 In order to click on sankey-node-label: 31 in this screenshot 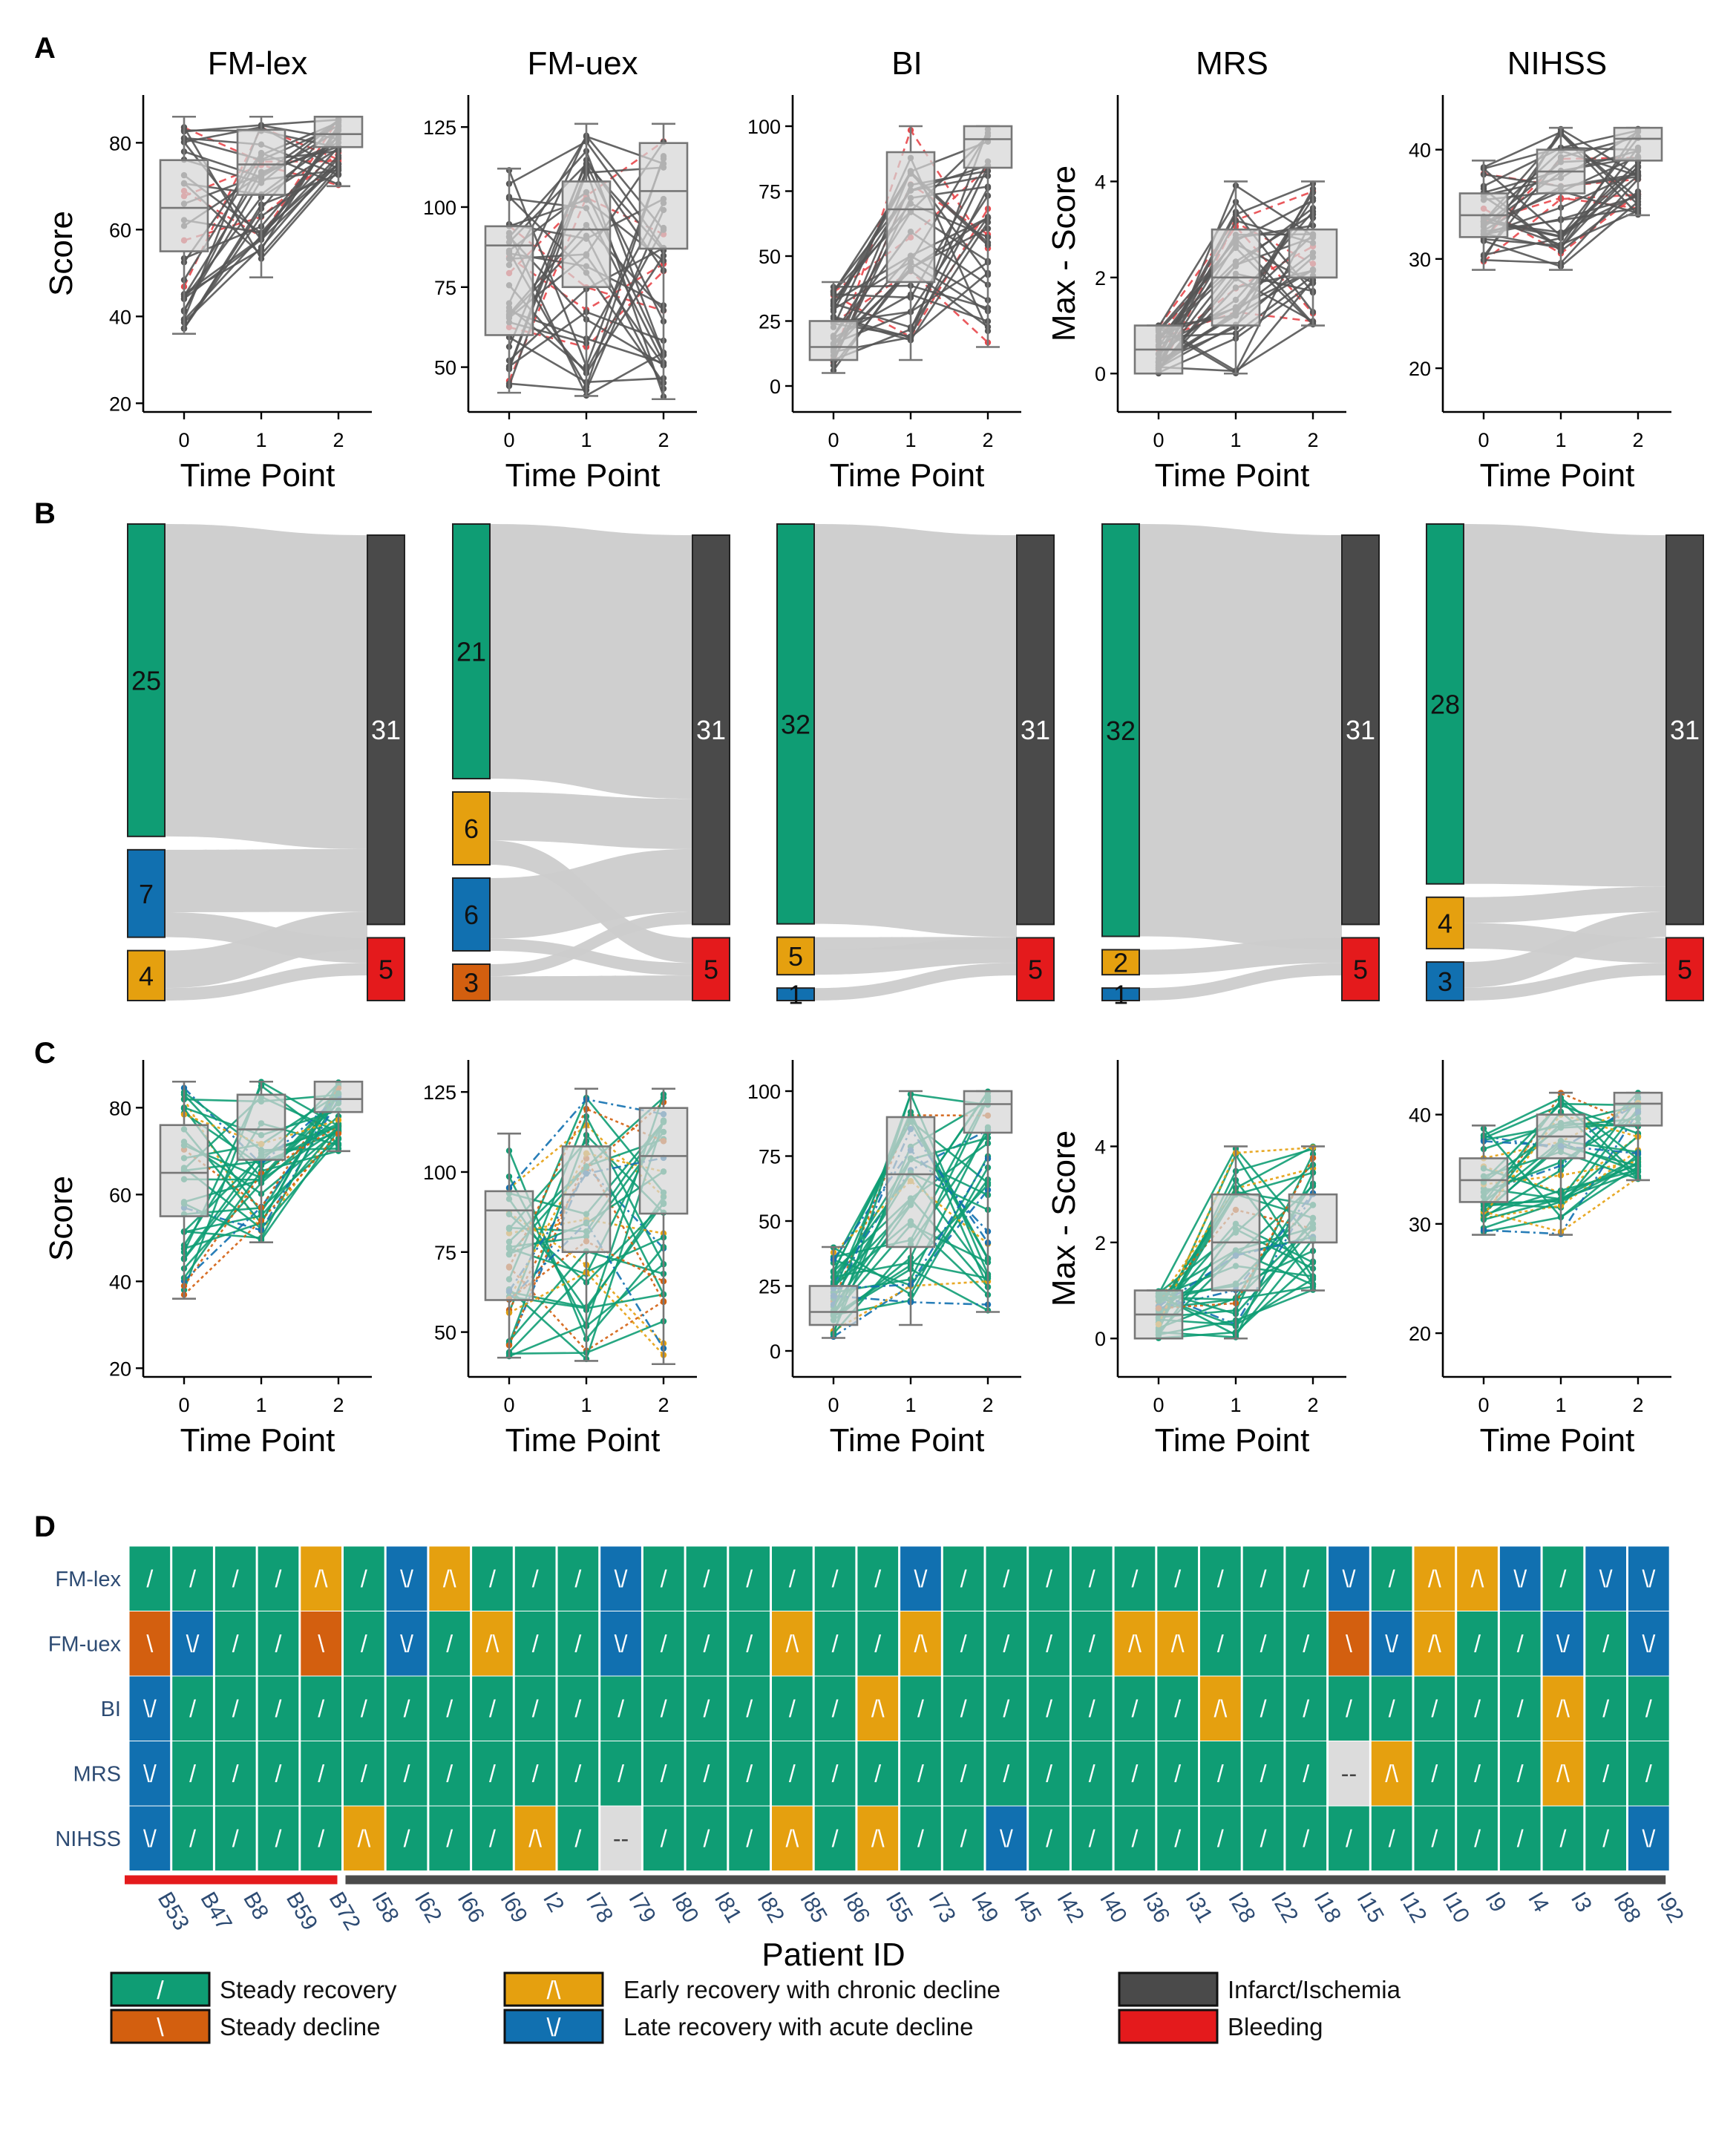, I will do `click(1360, 730)`.